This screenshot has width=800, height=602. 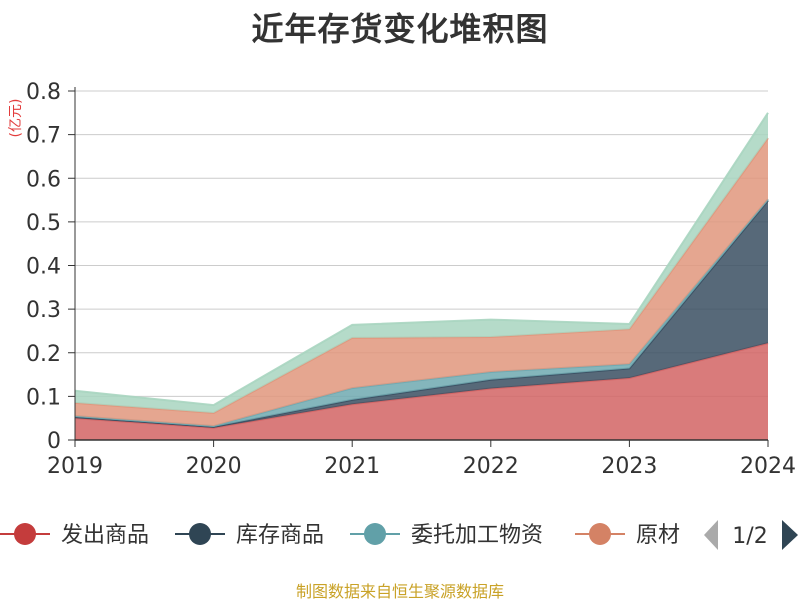 What do you see at coordinates (43, 354) in the screenshot?
I see `y-tick-label: 0.2` at bounding box center [43, 354].